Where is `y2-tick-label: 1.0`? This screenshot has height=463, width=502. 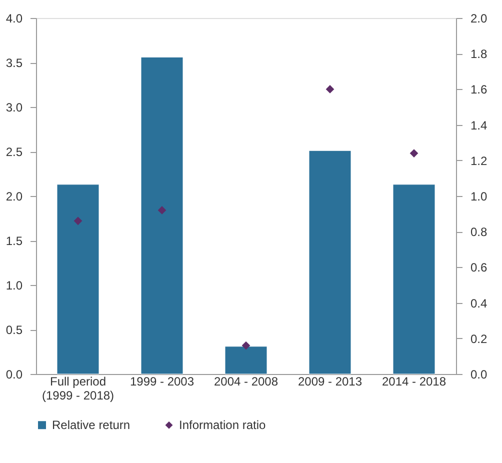 y2-tick-label: 1.0 is located at coordinates (479, 197).